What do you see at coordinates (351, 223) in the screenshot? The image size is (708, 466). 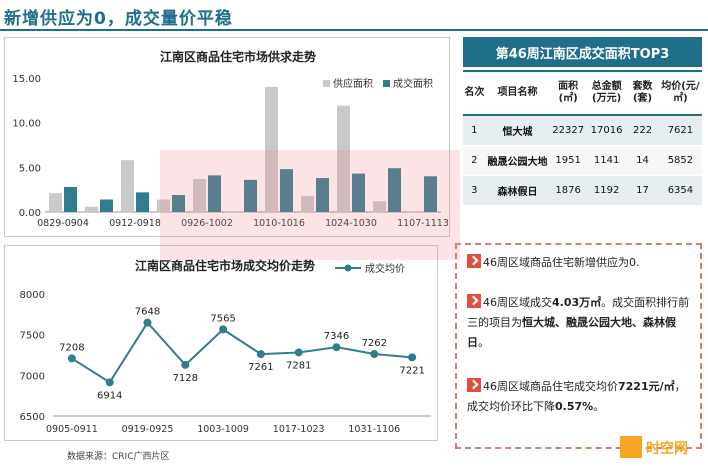 I see `x-tick-label: 1024-1030` at bounding box center [351, 223].